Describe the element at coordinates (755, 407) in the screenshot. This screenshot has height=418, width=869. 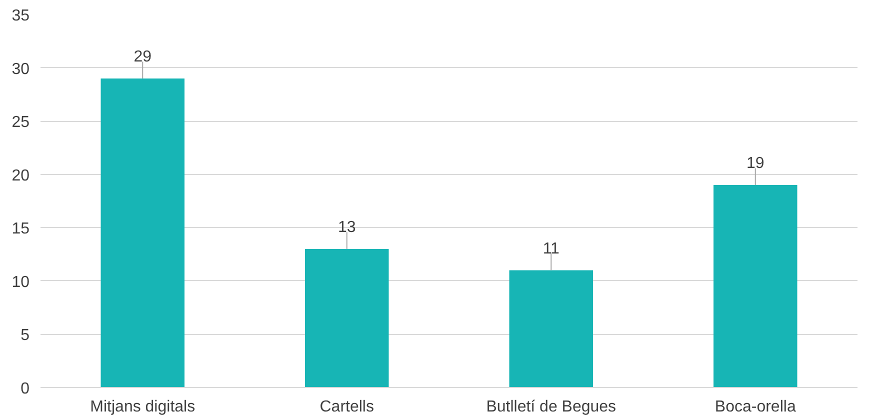
I see `x-tick-label: Boca-orella` at that location.